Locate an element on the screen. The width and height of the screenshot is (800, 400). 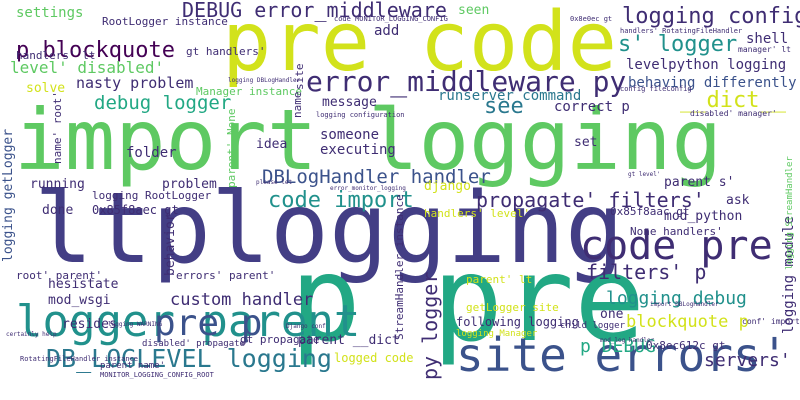
word-behavior: behavior is located at coordinates (170, 244).